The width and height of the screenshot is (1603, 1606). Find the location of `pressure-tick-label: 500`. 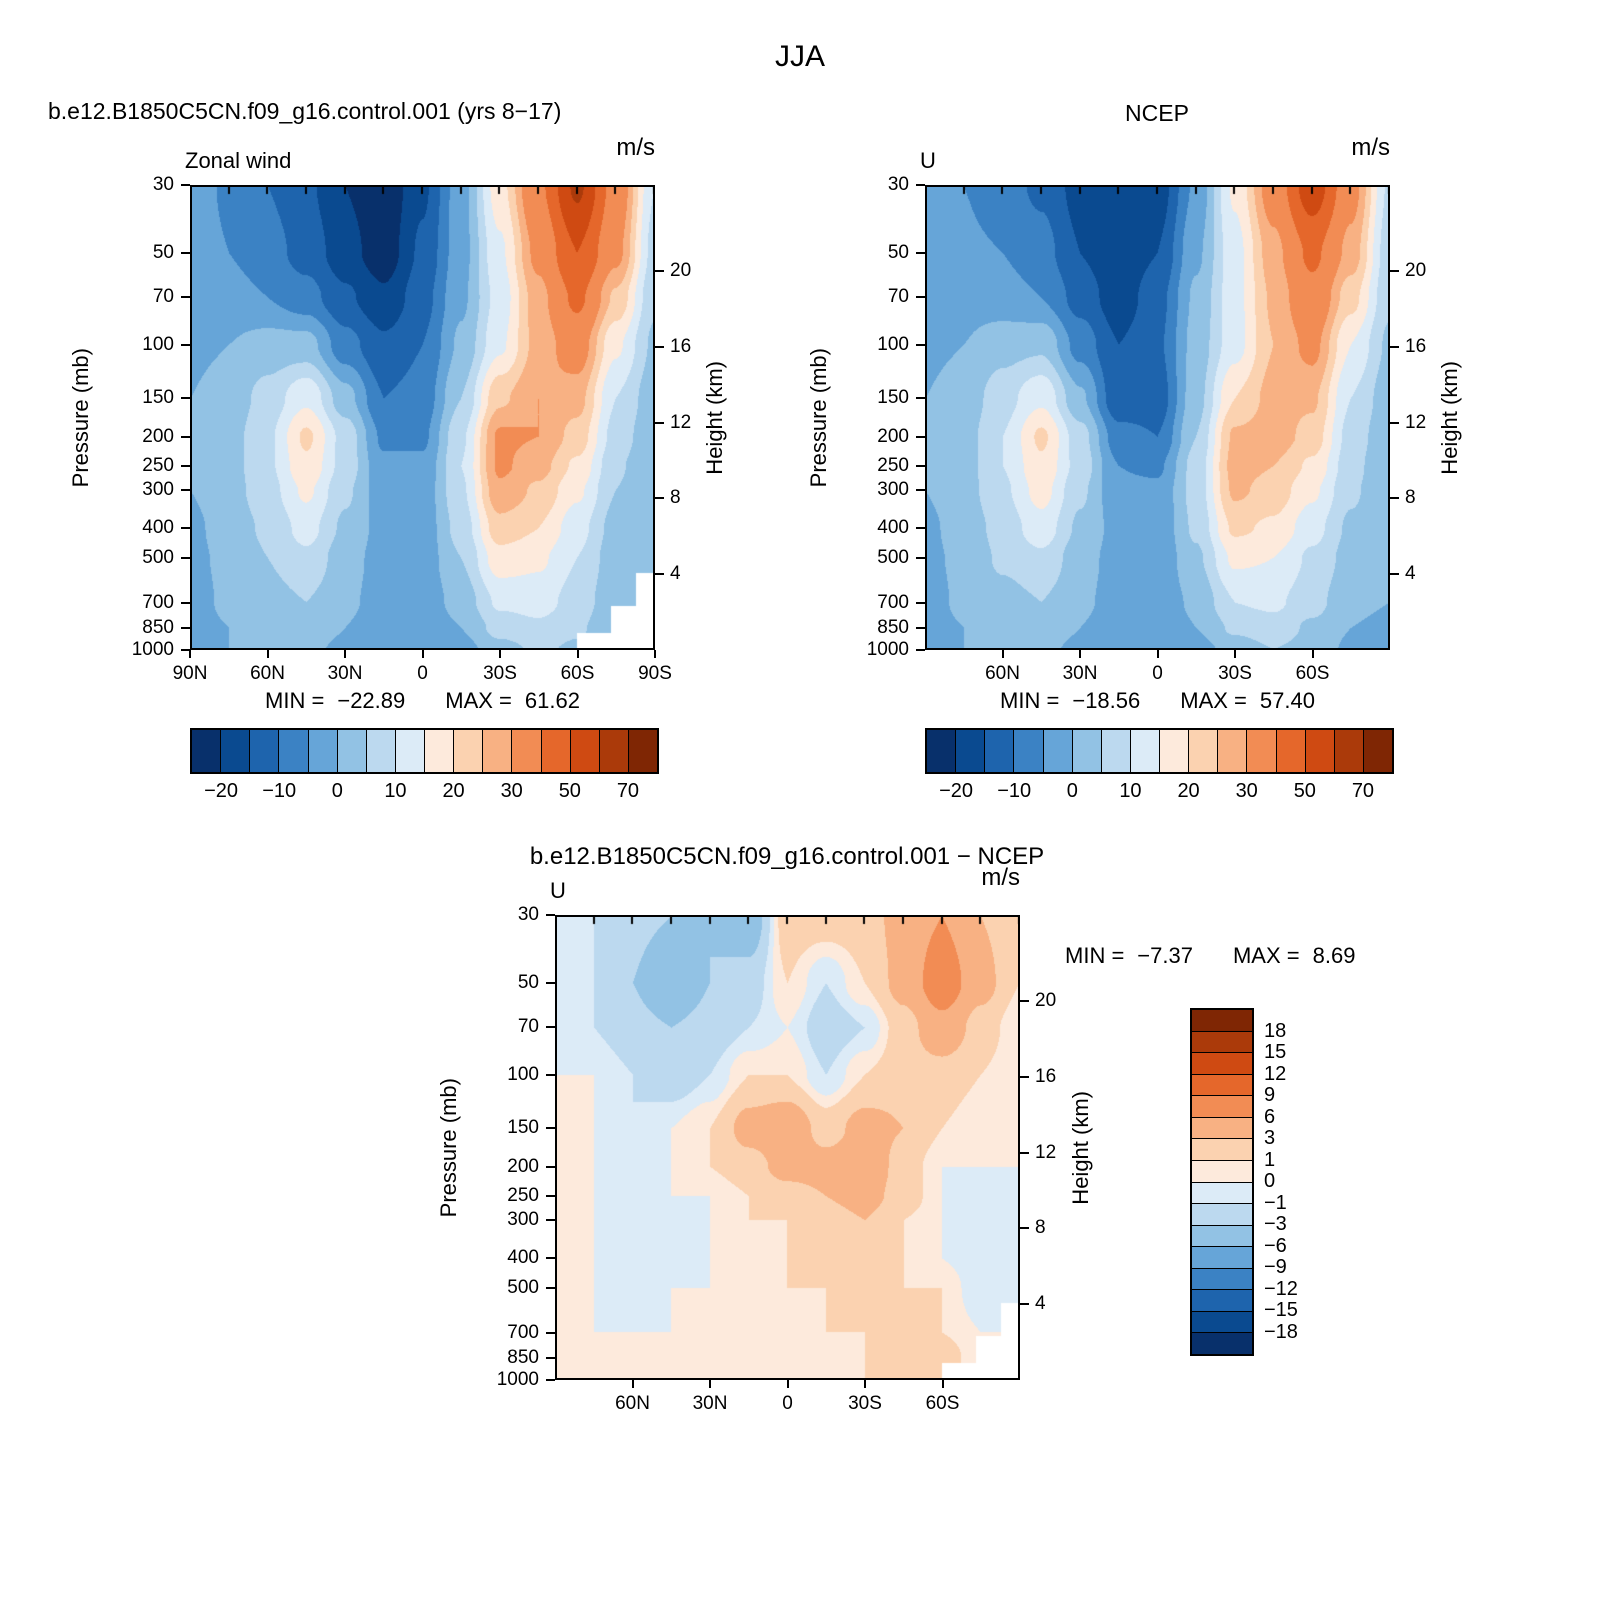

pressure-tick-label: 500 is located at coordinates (523, 1288).